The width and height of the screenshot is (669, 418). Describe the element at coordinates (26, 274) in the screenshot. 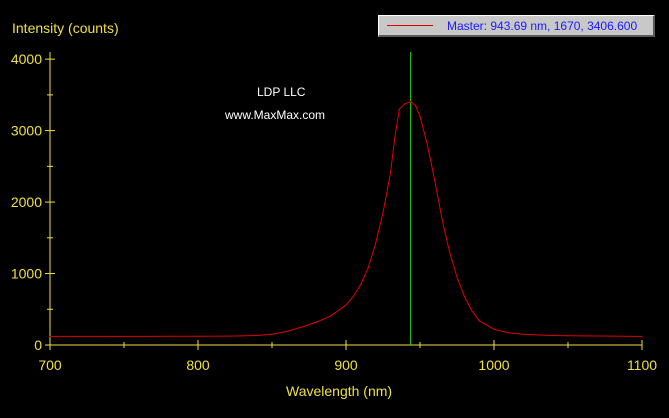

I see `y-tick-label: 1000` at that location.